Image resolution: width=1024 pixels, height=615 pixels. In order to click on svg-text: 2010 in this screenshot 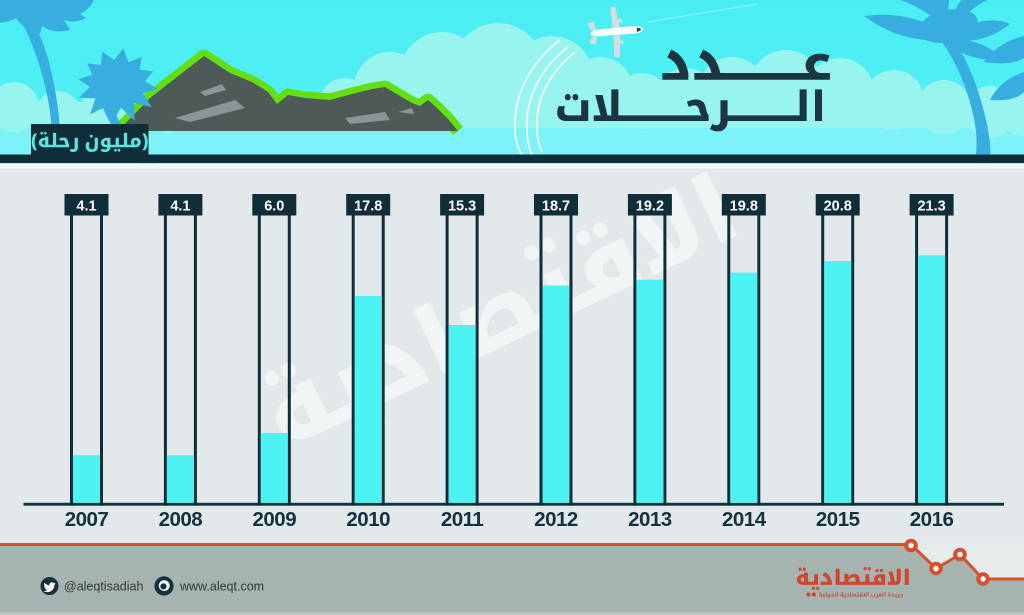, I will do `click(368, 519)`.